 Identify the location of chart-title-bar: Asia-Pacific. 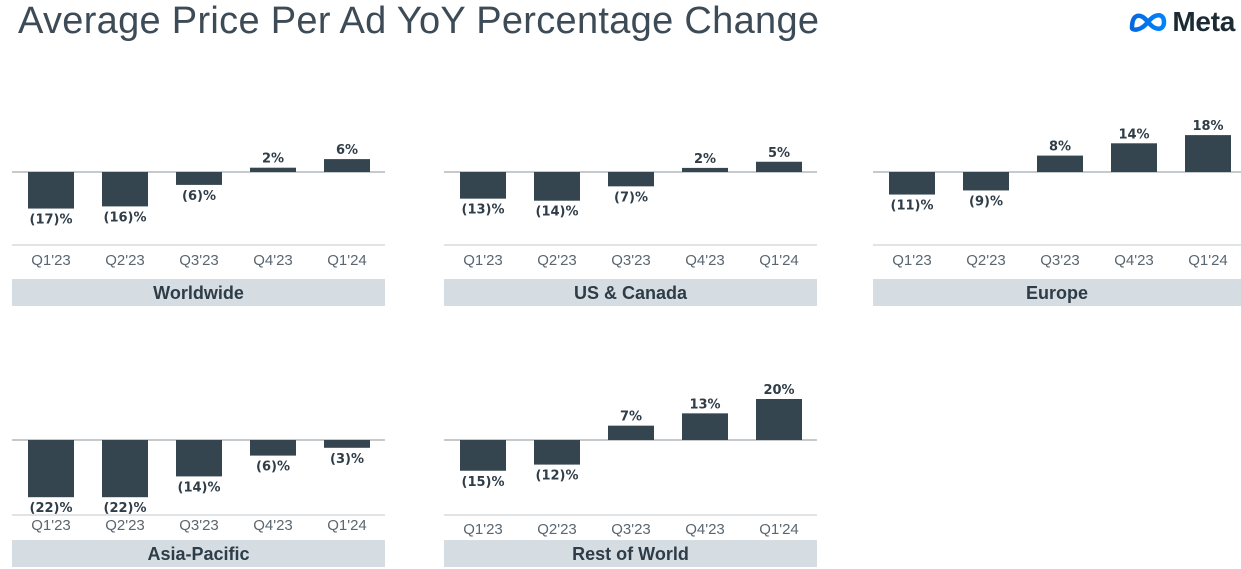
(198, 553).